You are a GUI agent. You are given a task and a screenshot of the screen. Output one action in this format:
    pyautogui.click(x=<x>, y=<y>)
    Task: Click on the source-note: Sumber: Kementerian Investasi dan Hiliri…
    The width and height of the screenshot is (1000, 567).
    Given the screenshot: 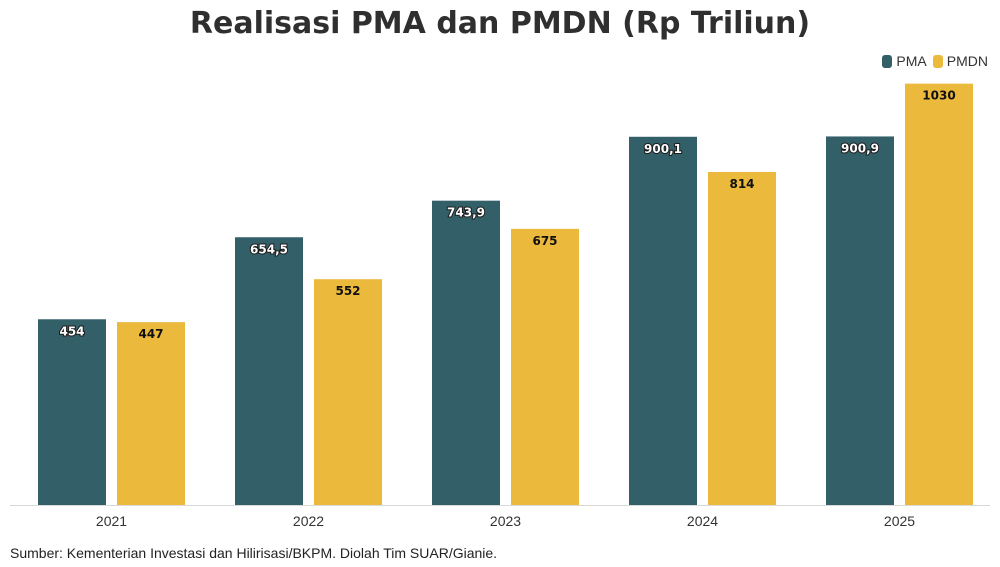 What is the action you would take?
    pyautogui.click(x=254, y=553)
    